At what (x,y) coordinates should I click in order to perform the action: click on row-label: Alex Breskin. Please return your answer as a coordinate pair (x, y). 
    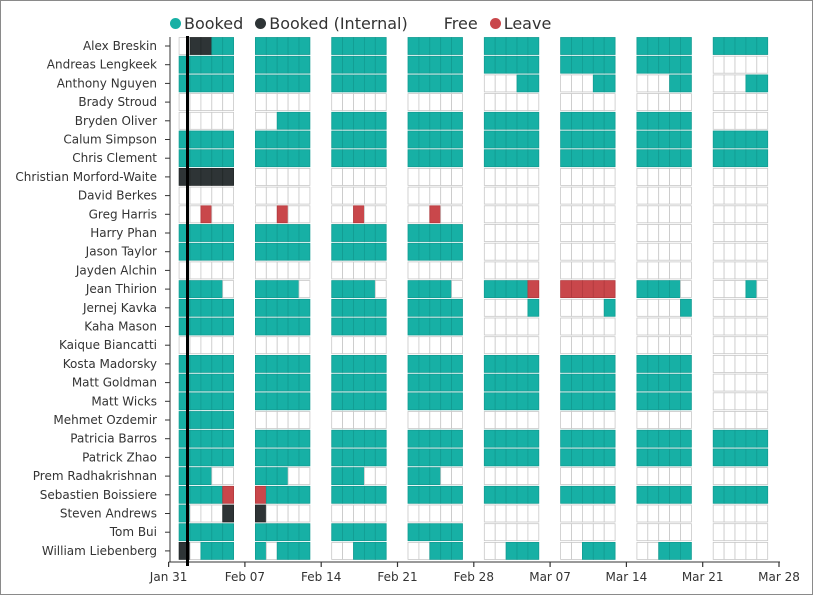
    Looking at the image, I should click on (120, 46).